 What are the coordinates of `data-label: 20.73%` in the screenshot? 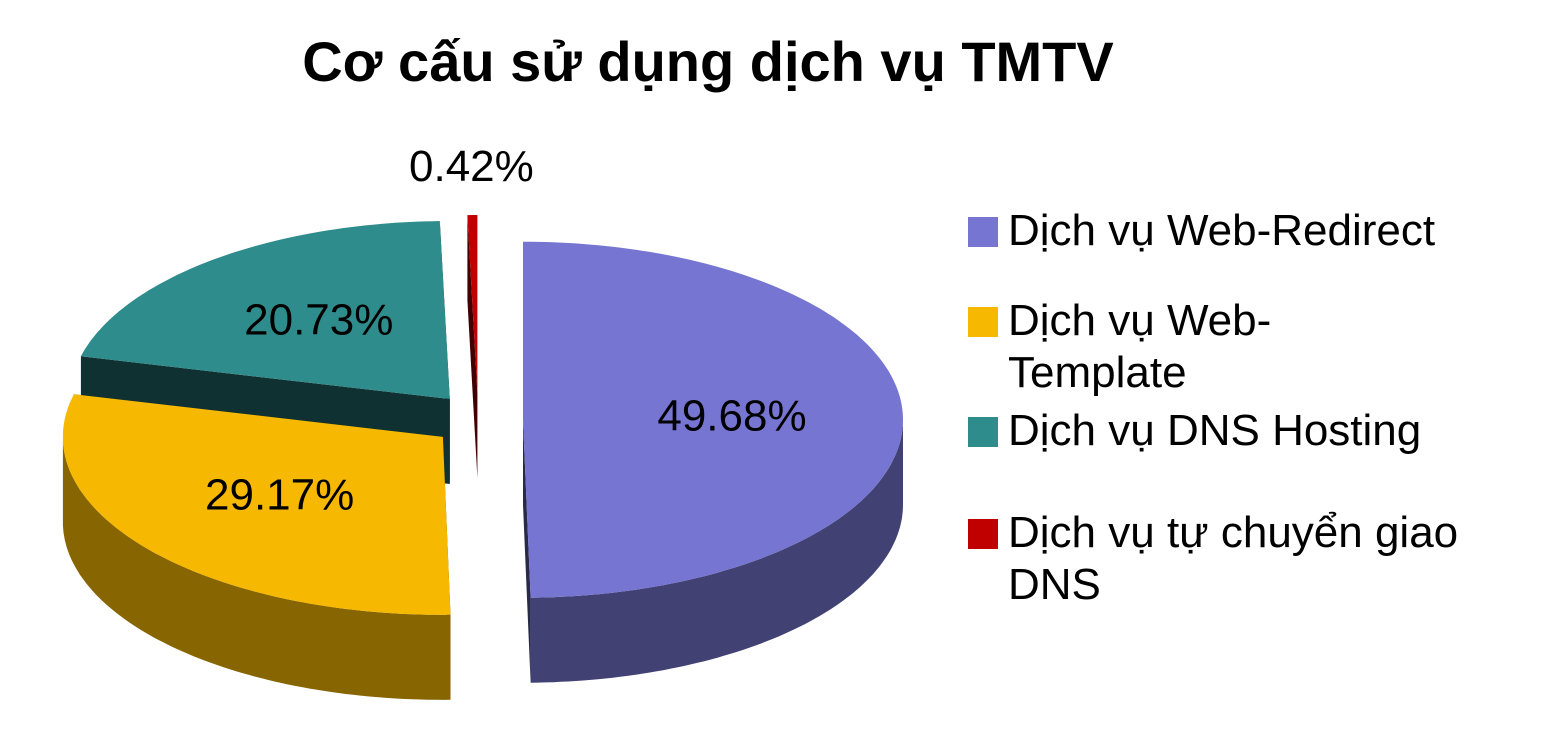 It's located at (318, 319).